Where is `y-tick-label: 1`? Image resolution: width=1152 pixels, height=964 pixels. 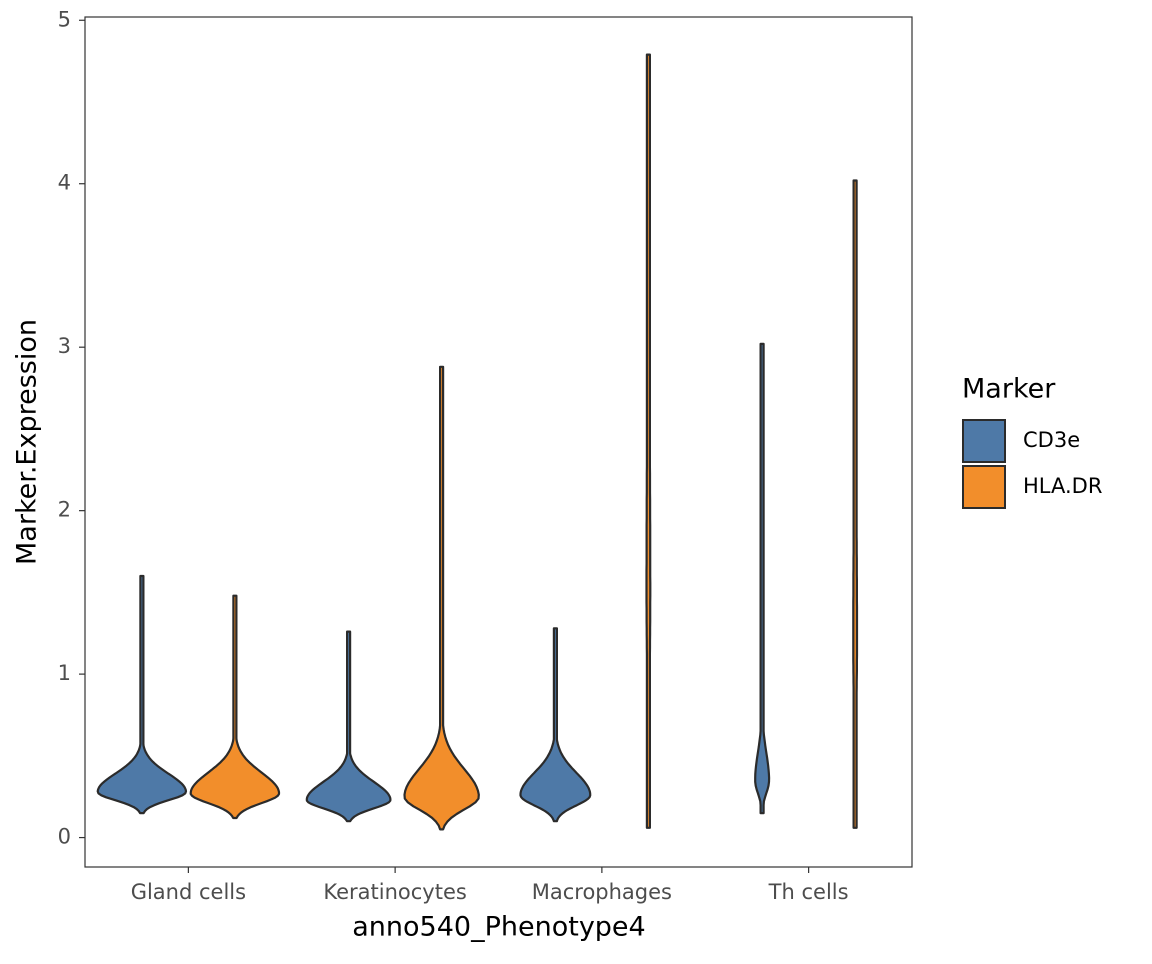 y-tick-label: 1 is located at coordinates (64, 673).